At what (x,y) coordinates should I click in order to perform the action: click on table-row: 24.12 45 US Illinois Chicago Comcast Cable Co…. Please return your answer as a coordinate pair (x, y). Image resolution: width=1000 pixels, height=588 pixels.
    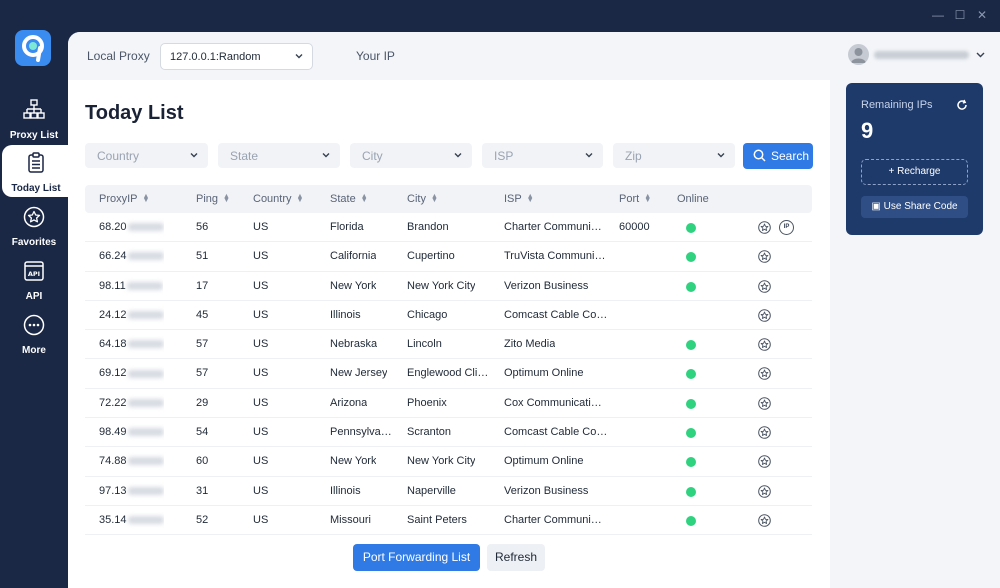
    Looking at the image, I should click on (448, 316).